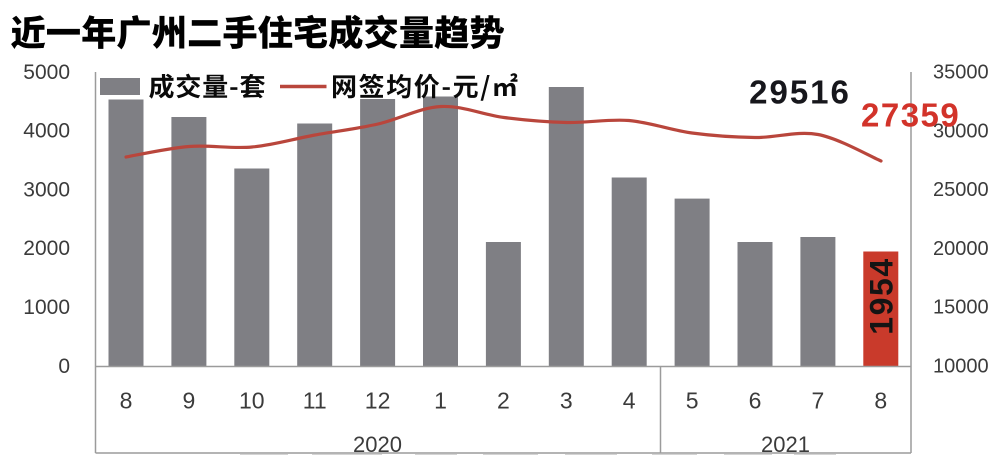  Describe the element at coordinates (882, 296) in the screenshot. I see `svg-text: 1954` at that location.